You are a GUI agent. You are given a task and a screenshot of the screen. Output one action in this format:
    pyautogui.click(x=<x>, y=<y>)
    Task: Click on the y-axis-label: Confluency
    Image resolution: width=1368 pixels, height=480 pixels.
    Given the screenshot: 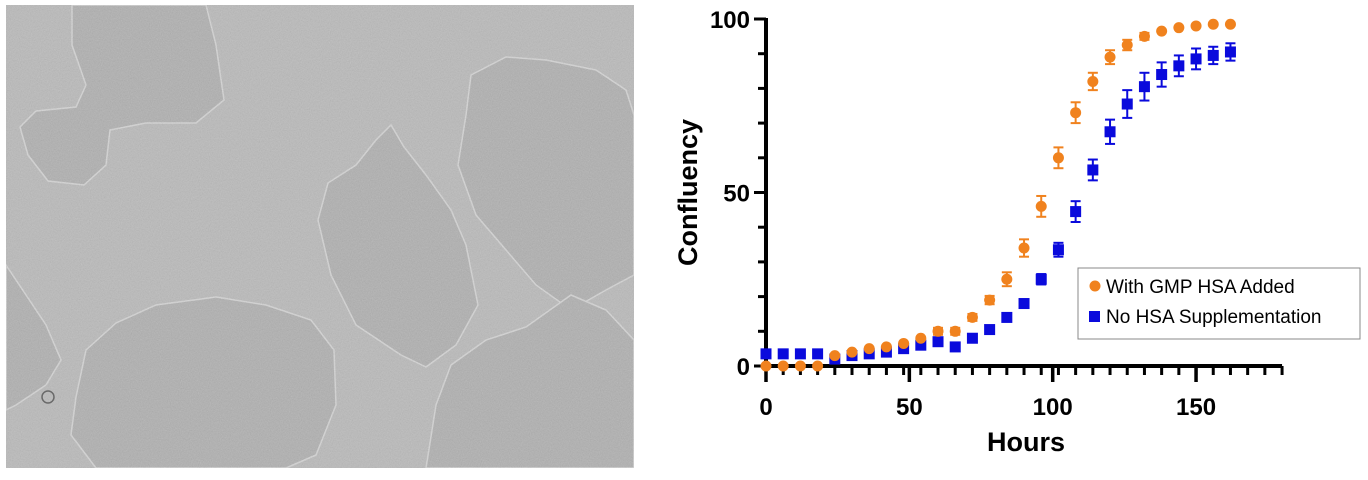 What is the action you would take?
    pyautogui.click(x=688, y=192)
    